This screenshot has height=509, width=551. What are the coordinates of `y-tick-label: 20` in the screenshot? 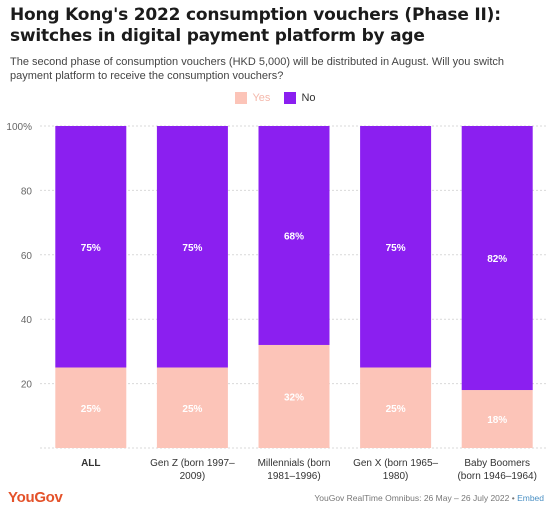 It's located at (27, 385).